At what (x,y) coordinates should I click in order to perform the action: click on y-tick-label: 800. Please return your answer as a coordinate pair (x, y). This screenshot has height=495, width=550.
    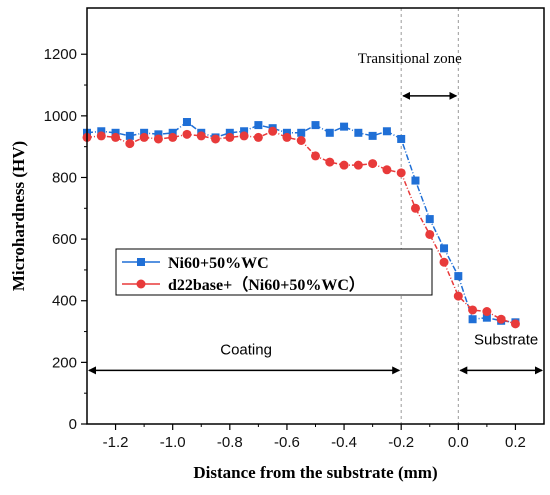
    Looking at the image, I should click on (64, 177).